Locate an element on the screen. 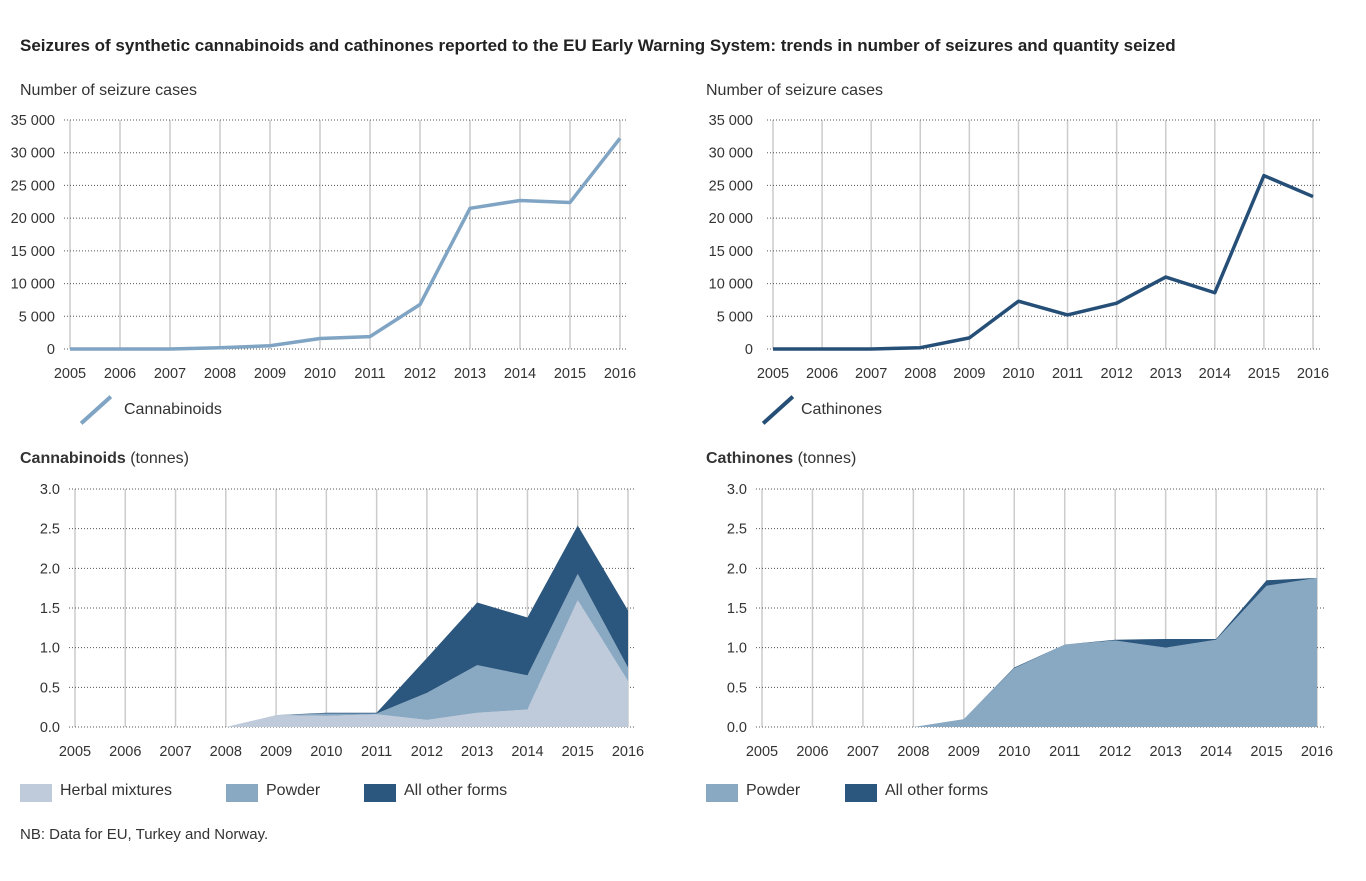  chart3-x-tick-label: 2015 is located at coordinates (578, 752).